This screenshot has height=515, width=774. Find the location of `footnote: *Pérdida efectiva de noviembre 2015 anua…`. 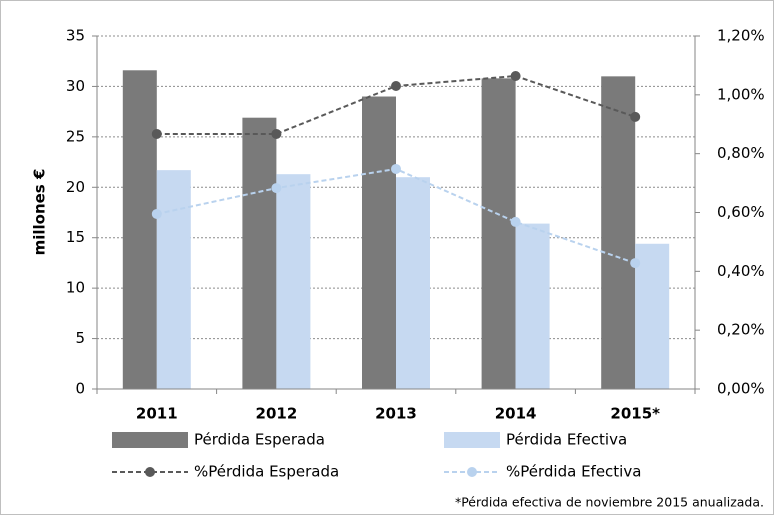

footnote: *Pérdida efectiva de noviembre 2015 anua… is located at coordinates (609, 502).